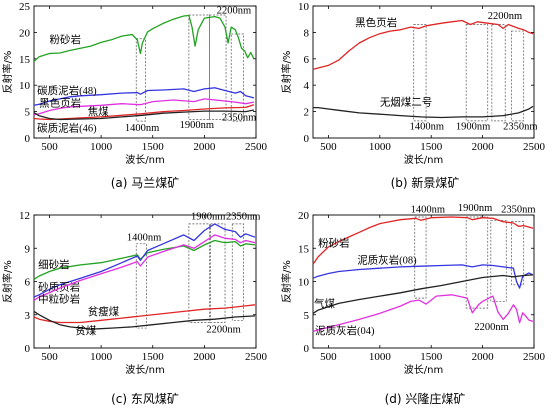 The width and height of the screenshot is (554, 412). I want to click on y-tick-label: 9, so click(28, 249).